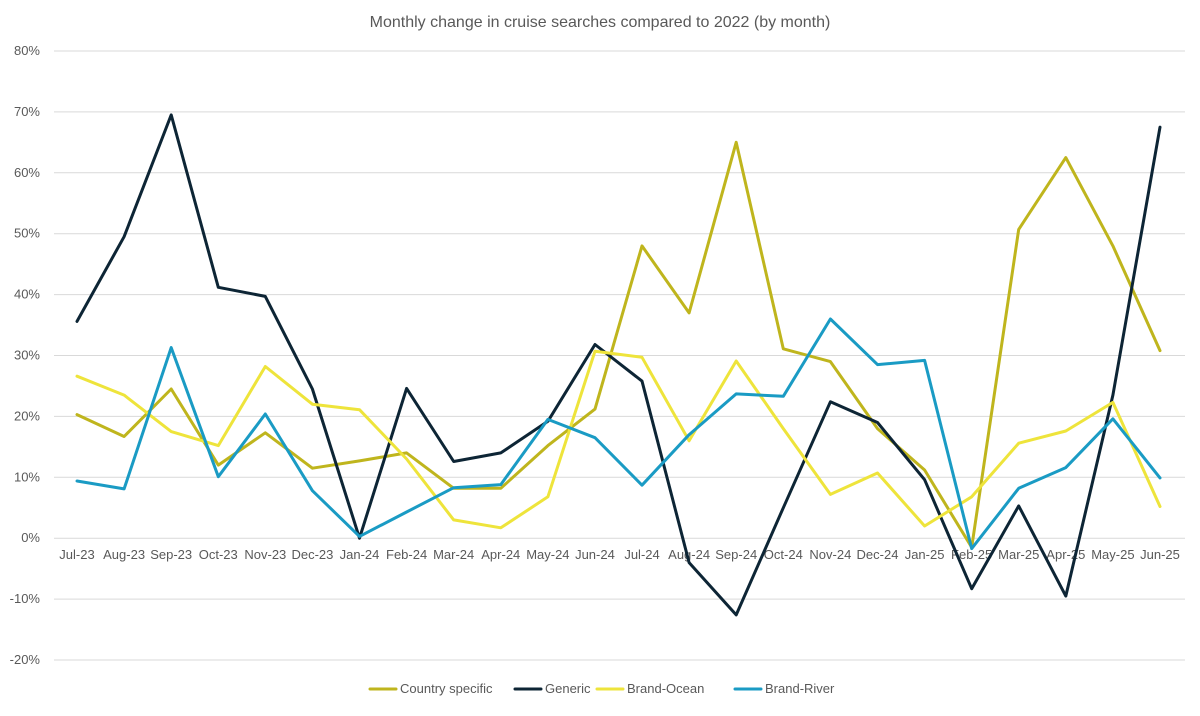 Image resolution: width=1200 pixels, height=716 pixels. I want to click on x-tick-label: May-24, so click(547, 554).